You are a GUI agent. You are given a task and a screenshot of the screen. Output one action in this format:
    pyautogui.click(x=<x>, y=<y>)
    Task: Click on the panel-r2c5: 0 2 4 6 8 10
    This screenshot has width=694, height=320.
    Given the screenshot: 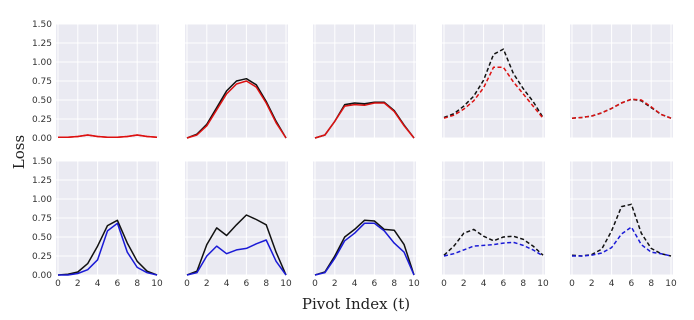 What is the action you would take?
    pyautogui.click(x=623, y=224)
    